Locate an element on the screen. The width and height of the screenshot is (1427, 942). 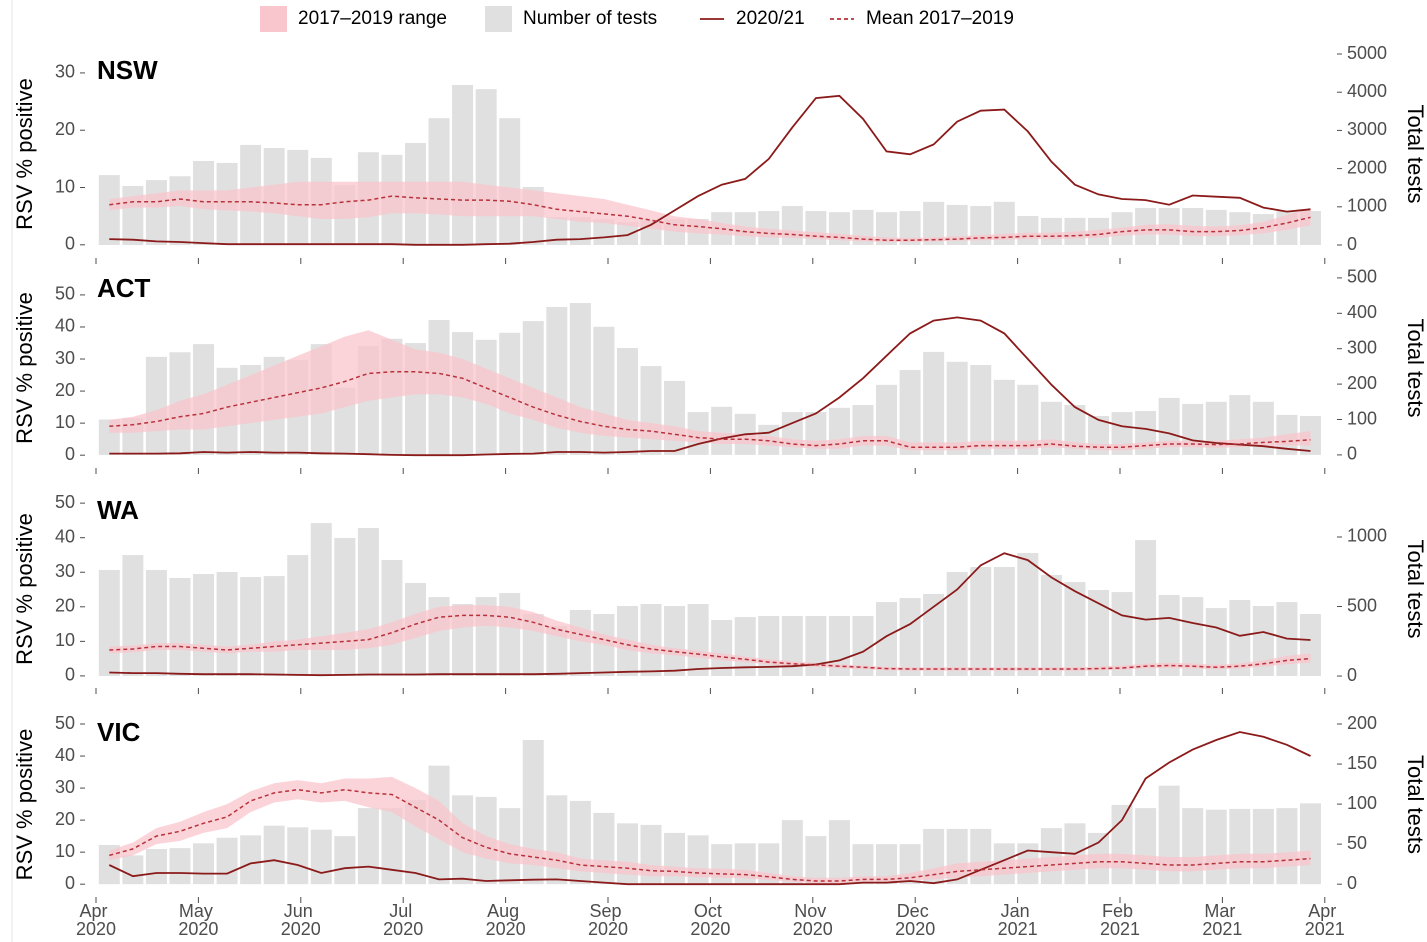
y2-axis-title: Total tests is located at coordinates (1415, 153).